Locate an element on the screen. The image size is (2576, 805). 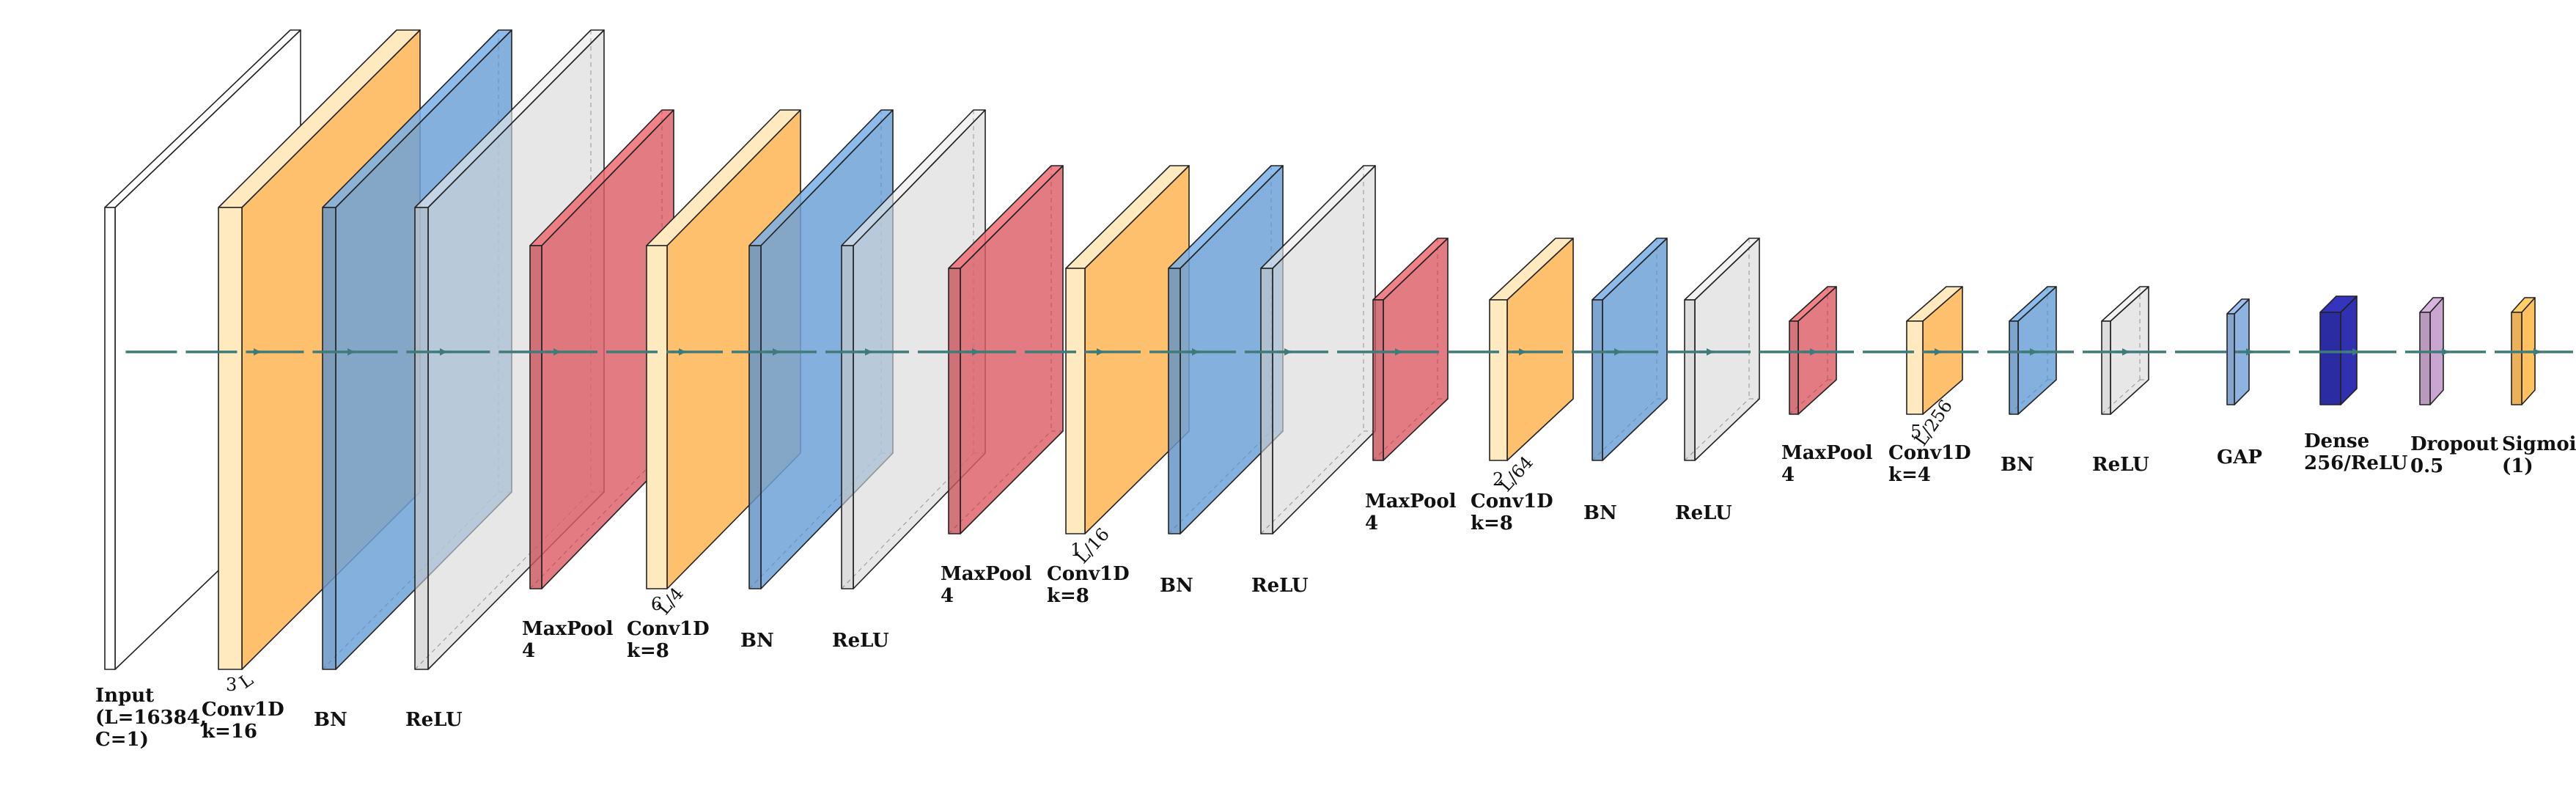
label-line: Sigmoid is located at coordinates (2539, 444).